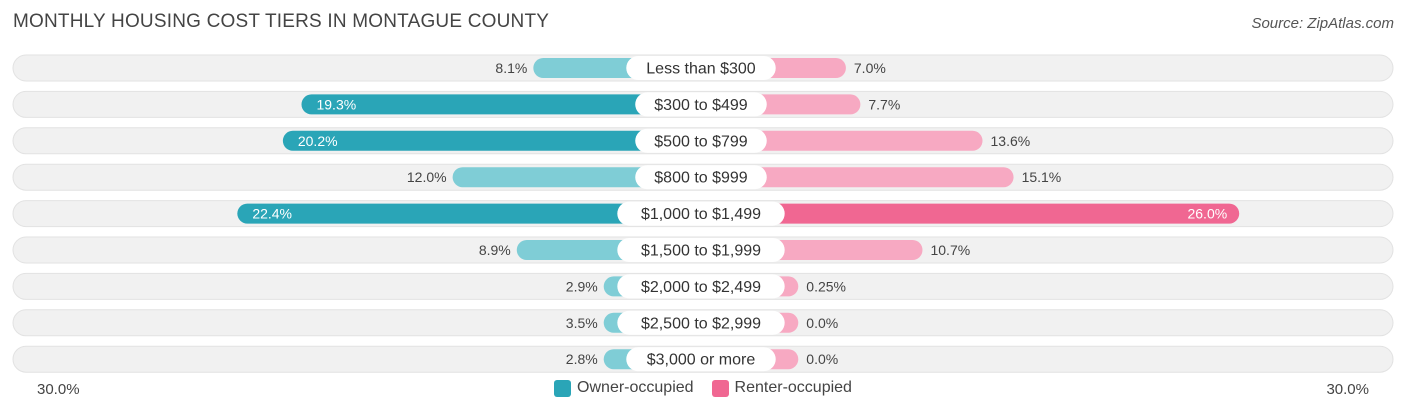 Image resolution: width=1406 pixels, height=414 pixels. I want to click on legend: Owner-occupied Renter-occupied, so click(703, 388).